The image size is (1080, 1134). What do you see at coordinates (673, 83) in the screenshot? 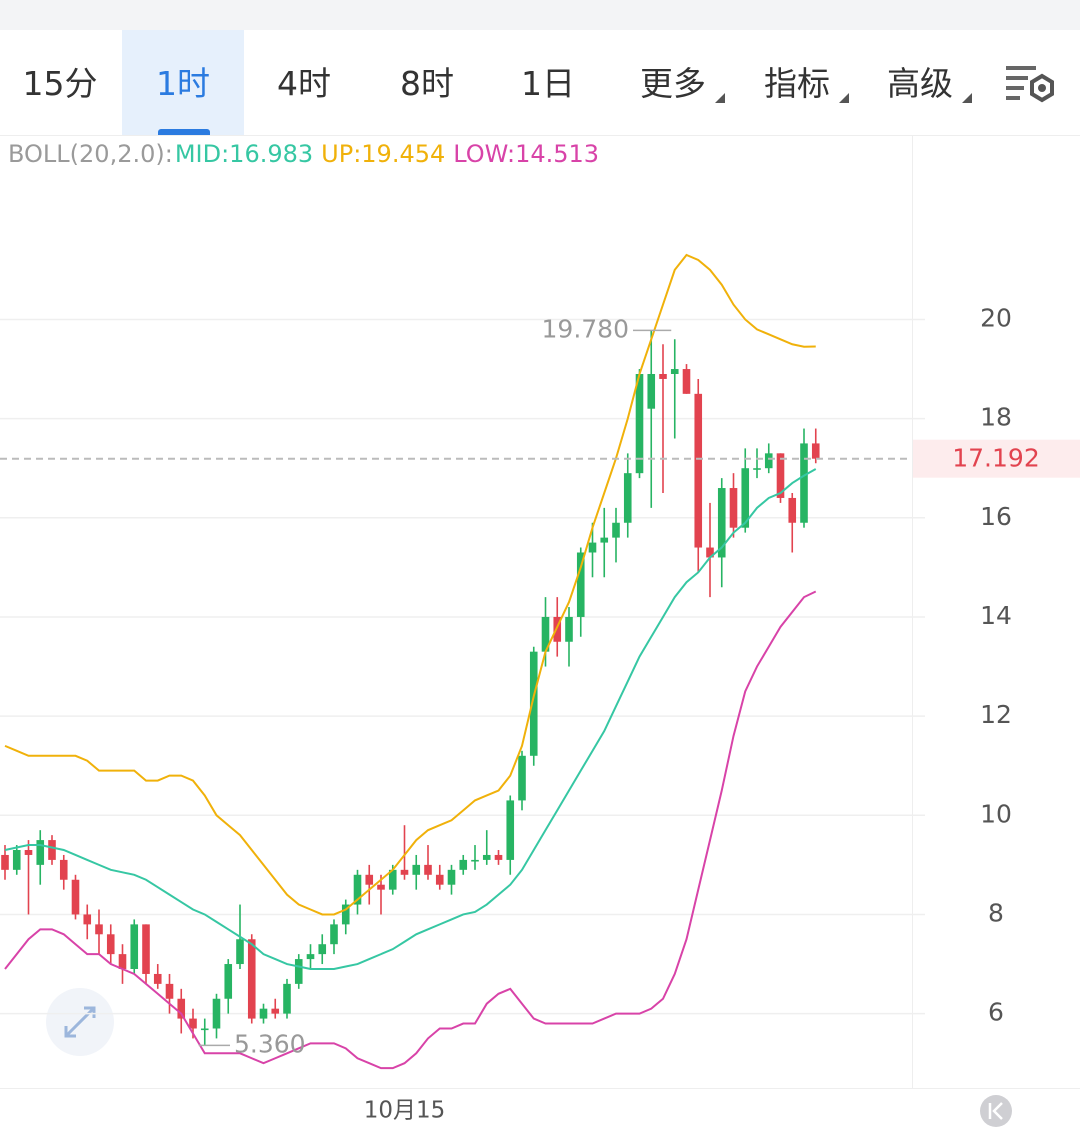
I see `tab: 更多` at bounding box center [673, 83].